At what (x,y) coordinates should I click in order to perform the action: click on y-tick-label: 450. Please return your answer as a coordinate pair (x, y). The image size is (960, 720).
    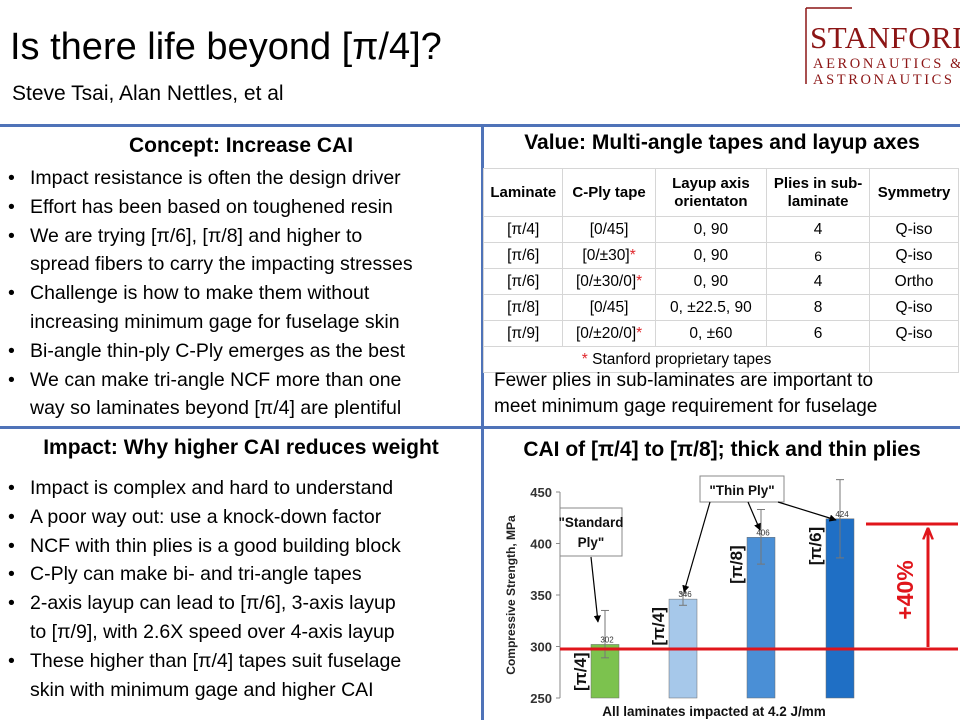
    Looking at the image, I should click on (541, 492).